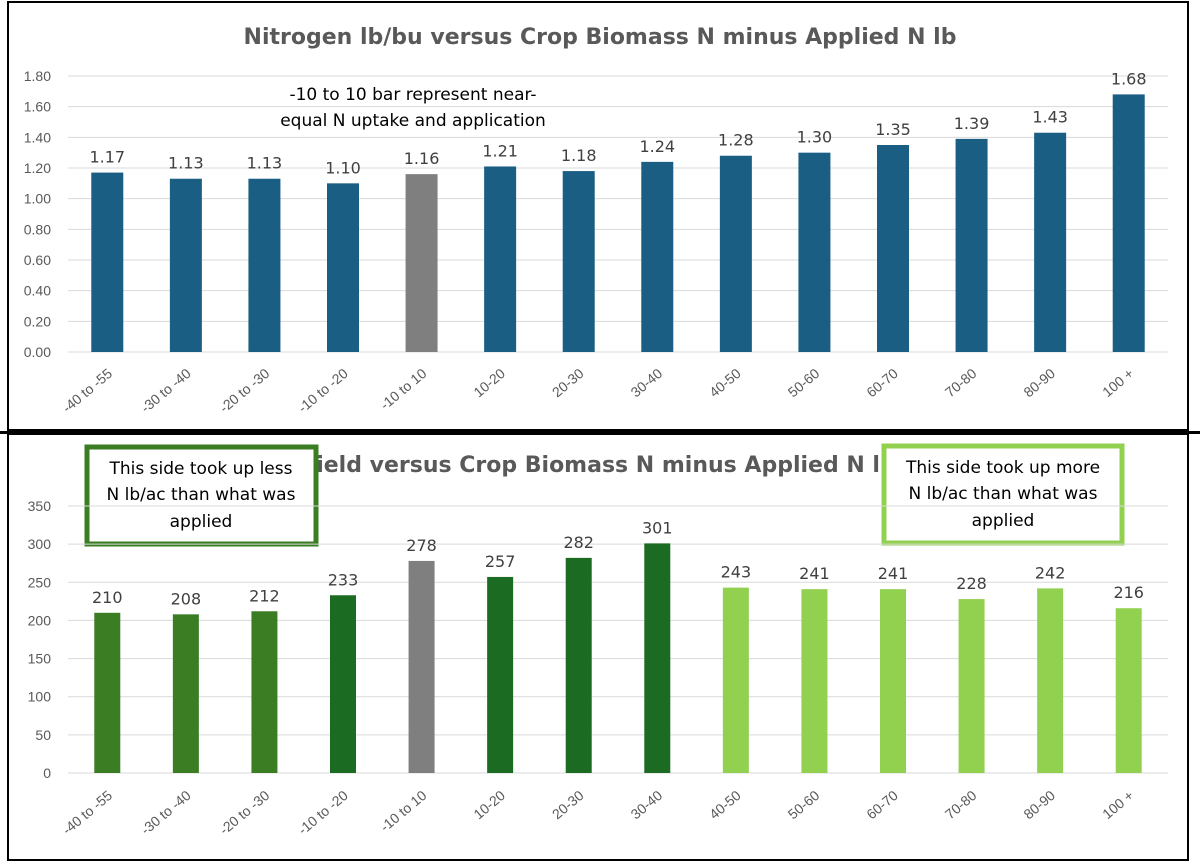  I want to click on y-tick-label: 250, so click(40, 582).